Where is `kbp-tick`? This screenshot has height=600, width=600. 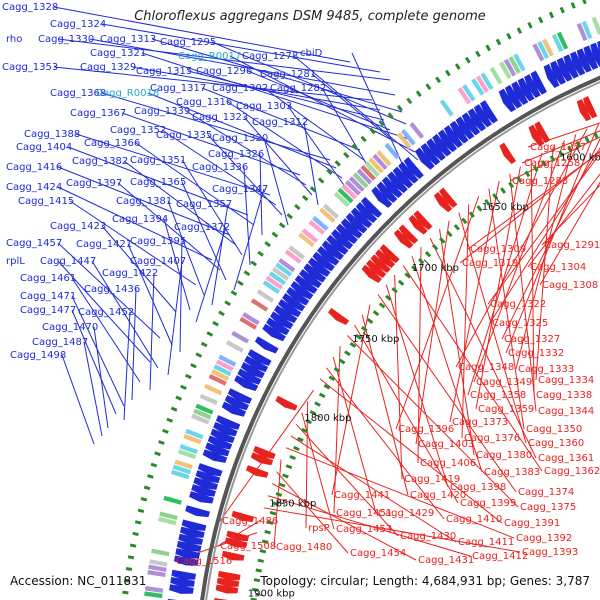 kbp-tick is located at coordinates (578, 150).